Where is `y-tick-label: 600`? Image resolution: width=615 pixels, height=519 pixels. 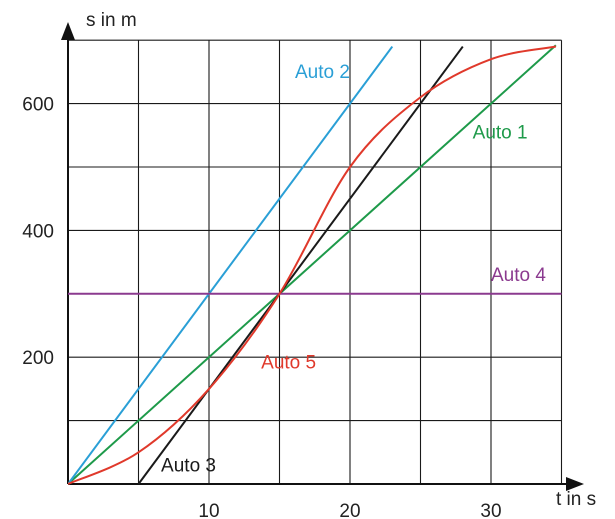 y-tick-label: 600 is located at coordinates (38, 105).